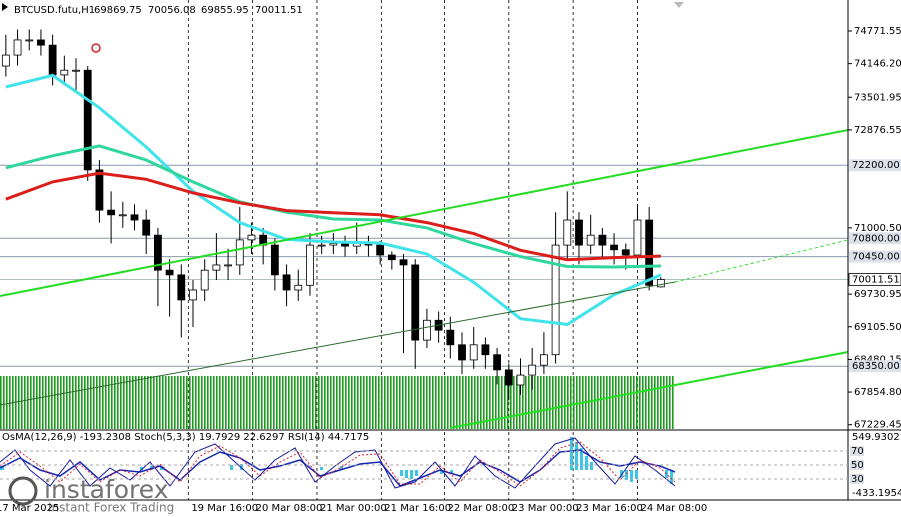  What do you see at coordinates (877, 425) in the screenshot?
I see `y-tick-label: 67229.45` at bounding box center [877, 425].